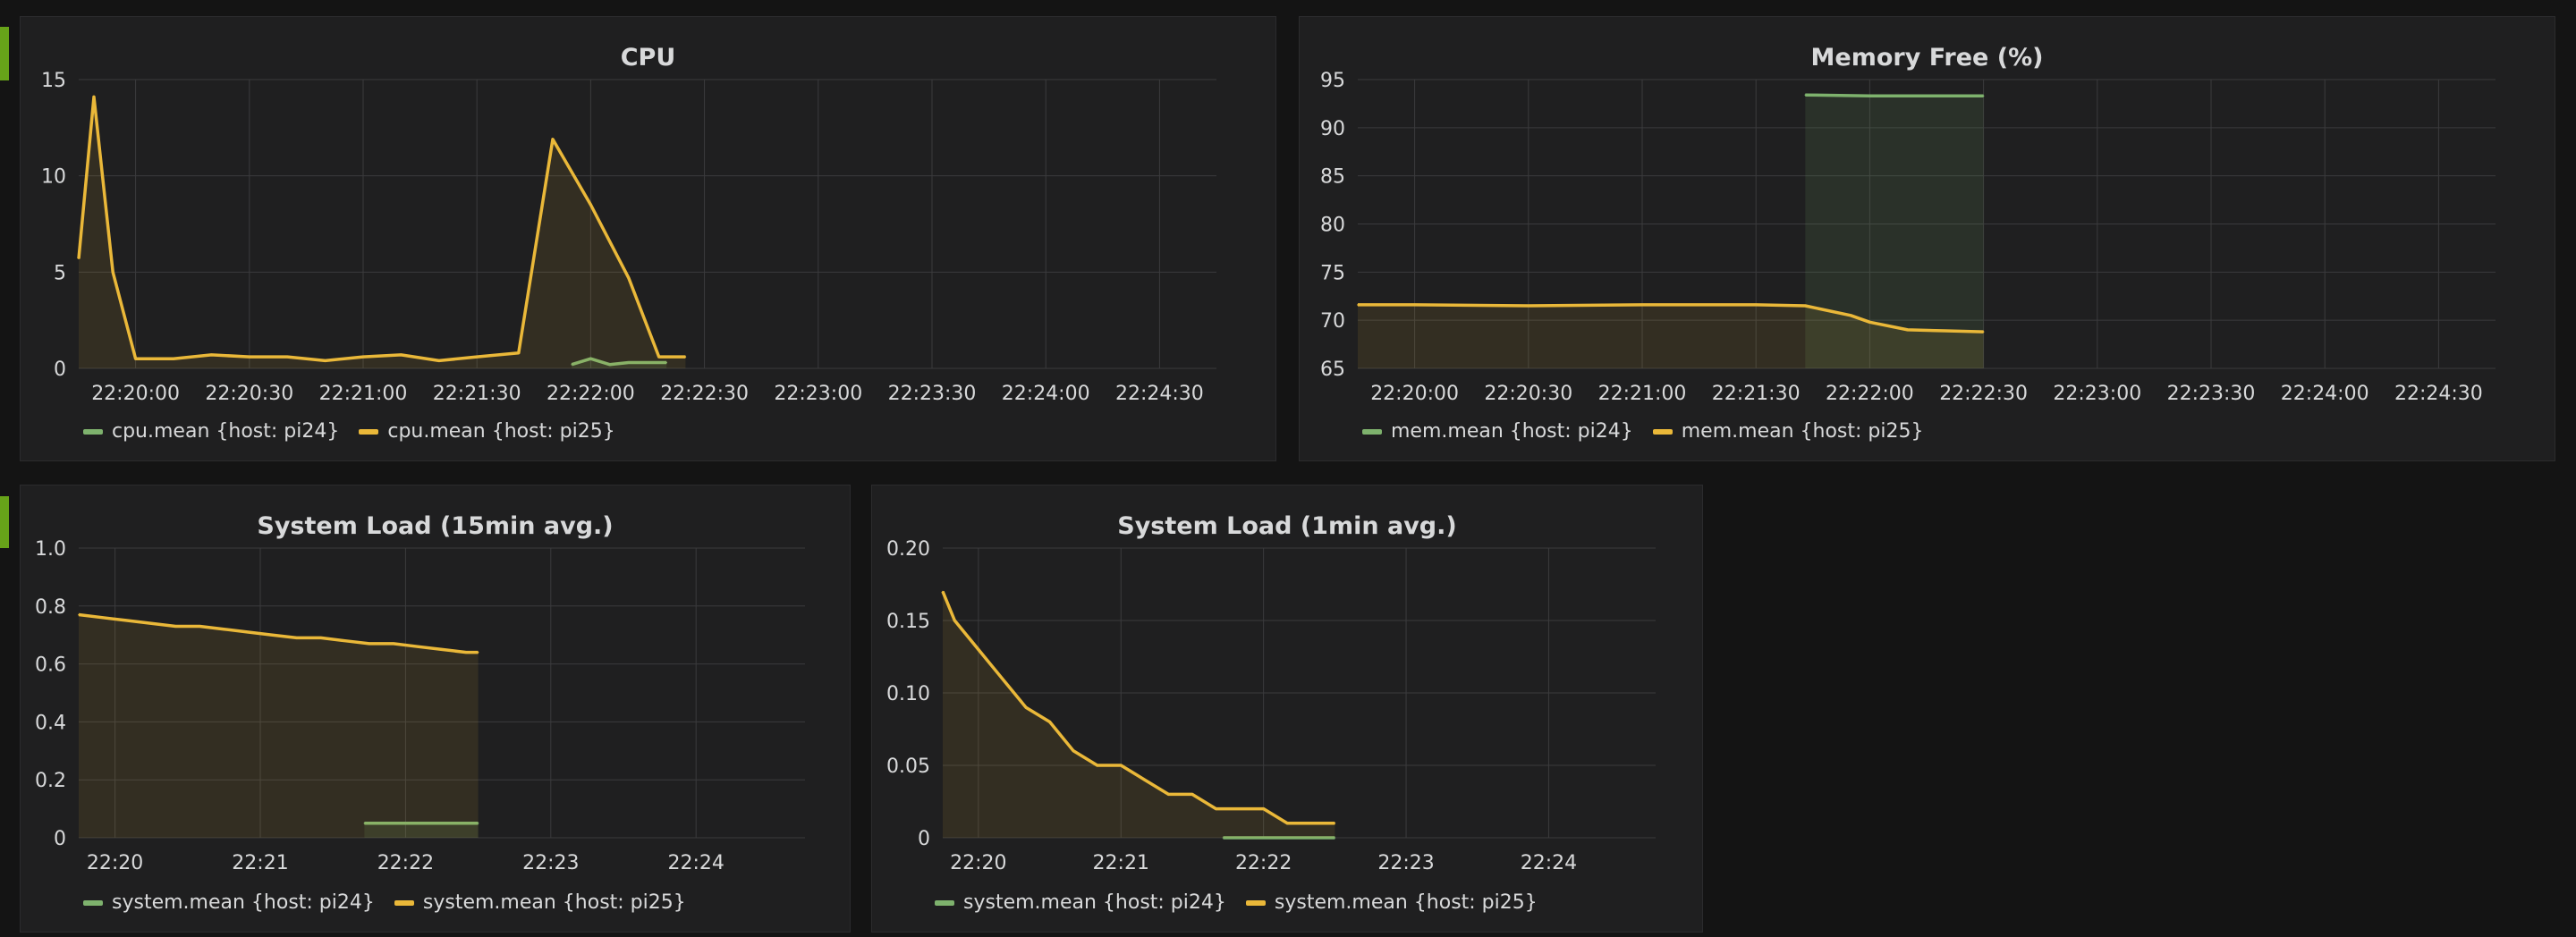 This screenshot has width=2576, height=937. What do you see at coordinates (1332, 321) in the screenshot?
I see `y-tick-label: 70` at bounding box center [1332, 321].